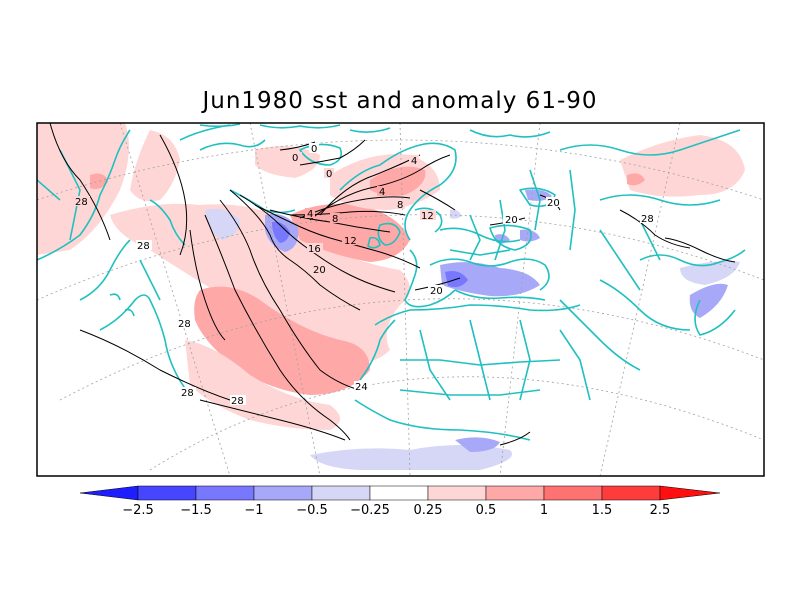  I want to click on colorbar-tick-label: −1.5, so click(196, 510).